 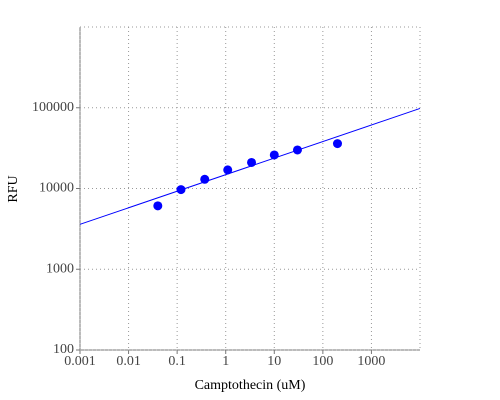 I want to click on y-tick-label: 10000, so click(x=56, y=188).